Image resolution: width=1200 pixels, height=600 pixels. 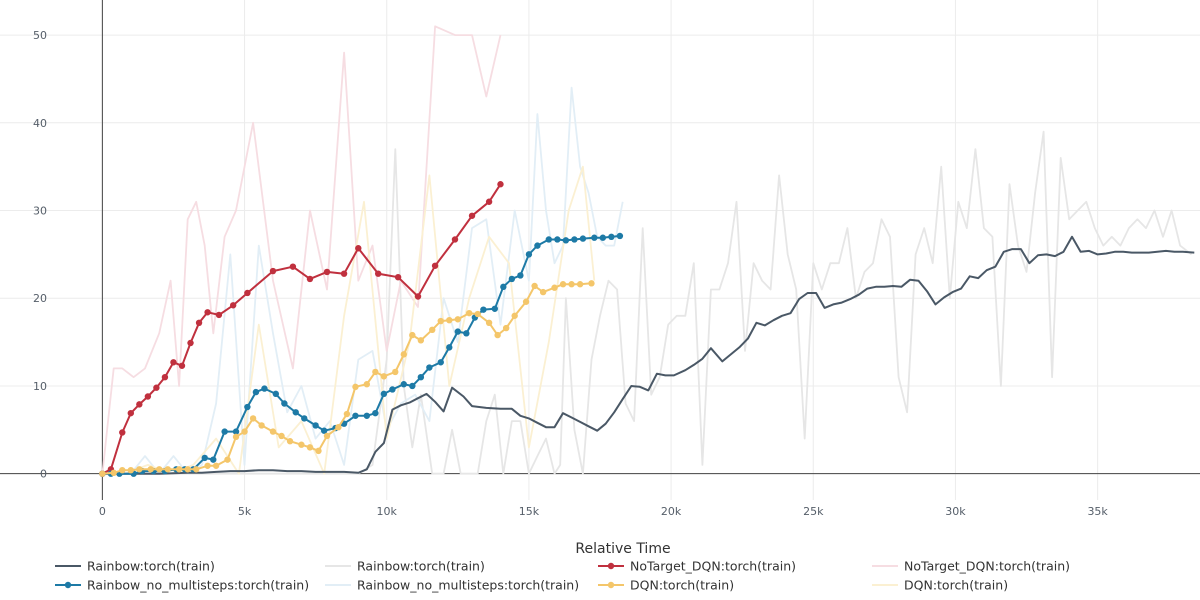 I want to click on x-tick-label: 25k, so click(x=813, y=511).